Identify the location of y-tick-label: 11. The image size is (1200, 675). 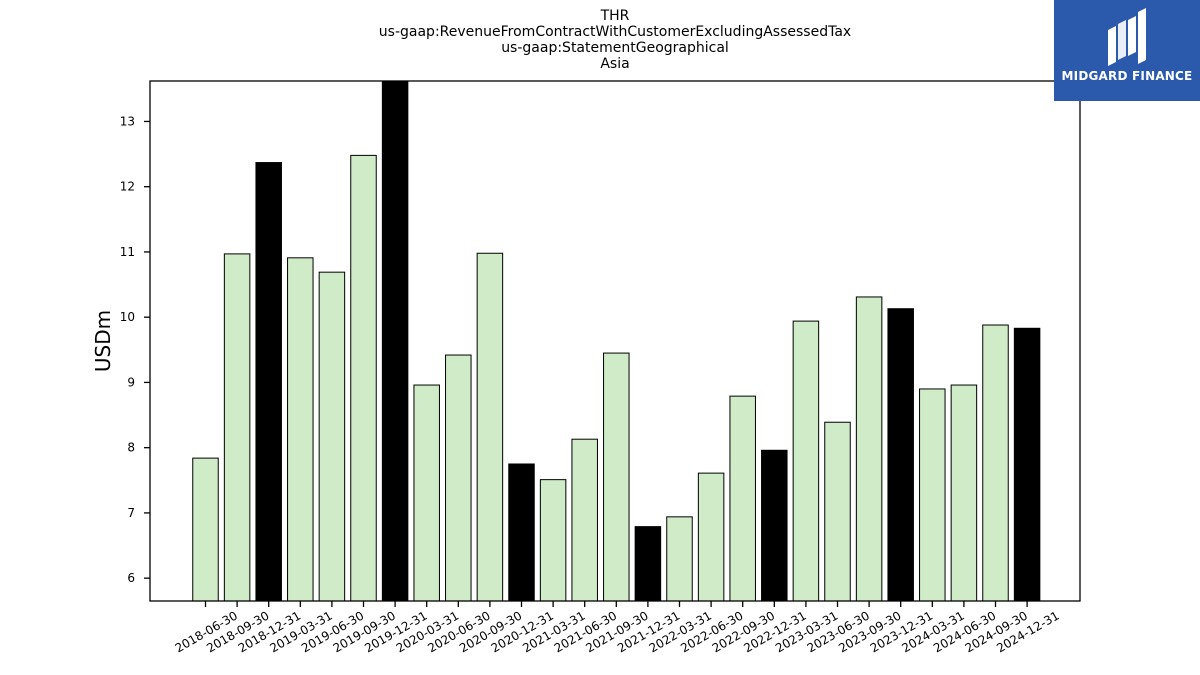
(127, 252).